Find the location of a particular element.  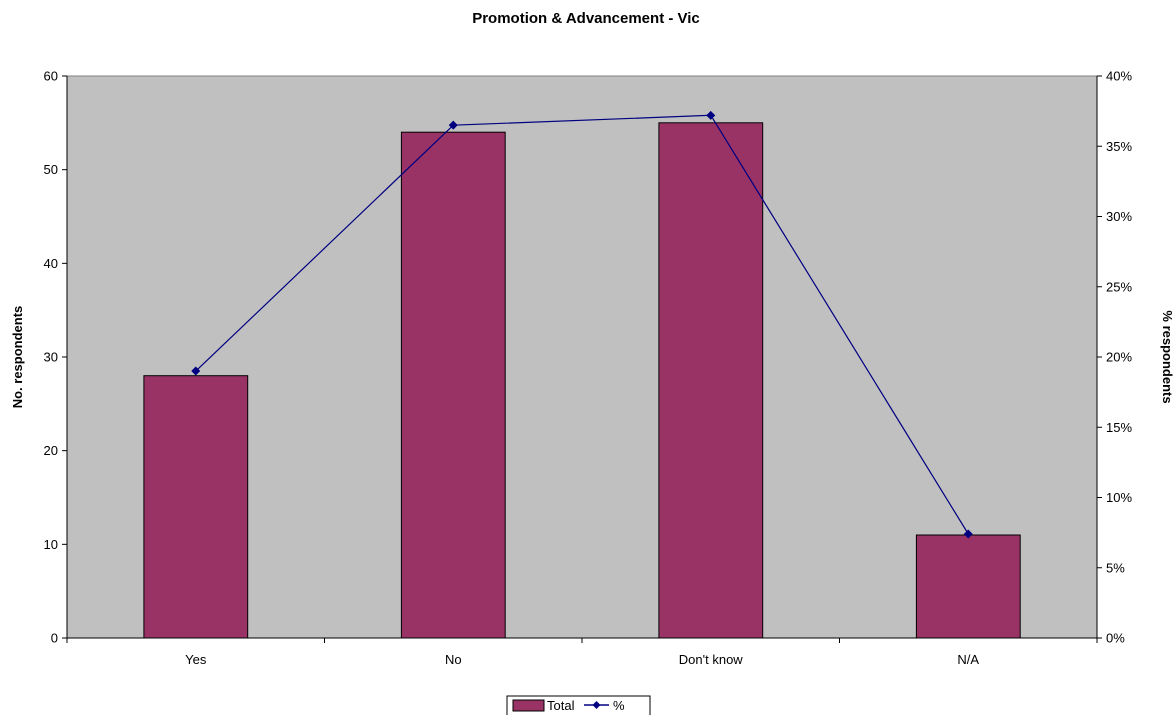

right-tick-label-7: 35% is located at coordinates (1119, 146).